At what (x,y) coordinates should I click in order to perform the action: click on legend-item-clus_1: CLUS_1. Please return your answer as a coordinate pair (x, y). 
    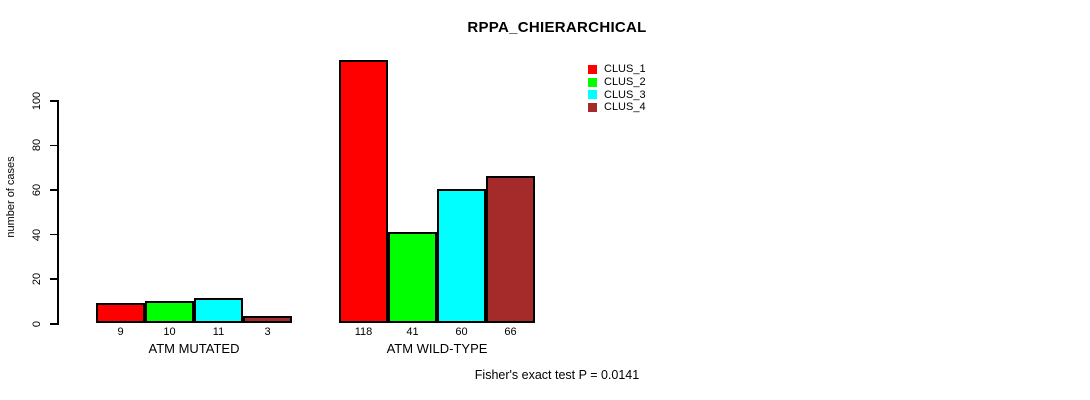
    Looking at the image, I should click on (617, 69).